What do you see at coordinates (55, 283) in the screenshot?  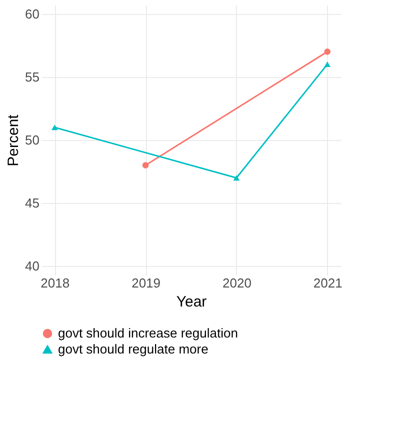 I see `x-tick-label: 2018` at bounding box center [55, 283].